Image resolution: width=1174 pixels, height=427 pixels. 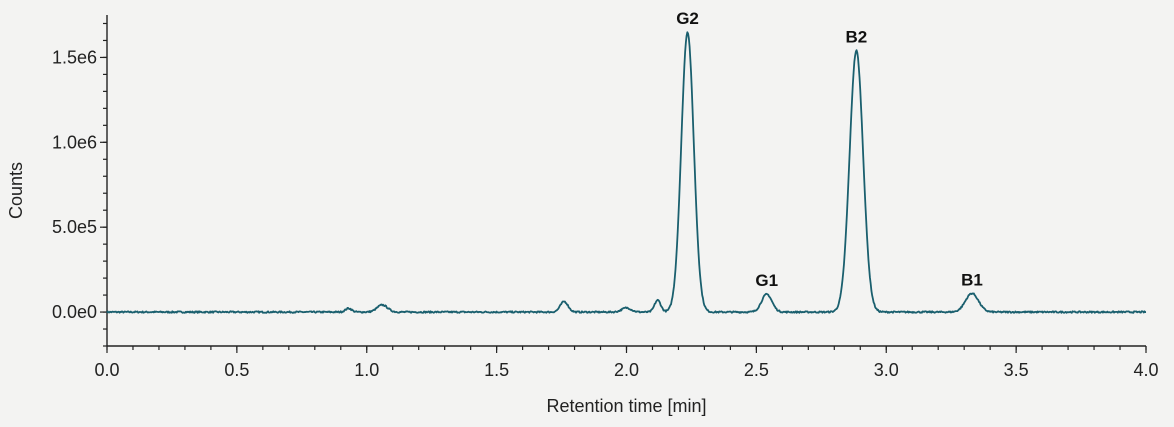 I want to click on x-ticks: 0.0 0.5 1.0 1.5 2.0 2.5 3.0 3.5 4.0, so click(x=626, y=363).